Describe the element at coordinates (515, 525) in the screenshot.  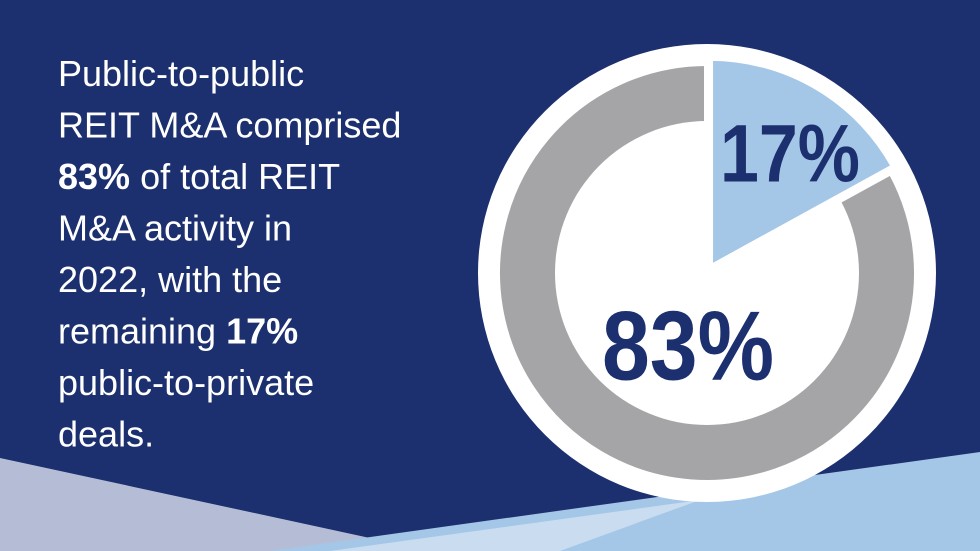
I see `decor-mid` at that location.